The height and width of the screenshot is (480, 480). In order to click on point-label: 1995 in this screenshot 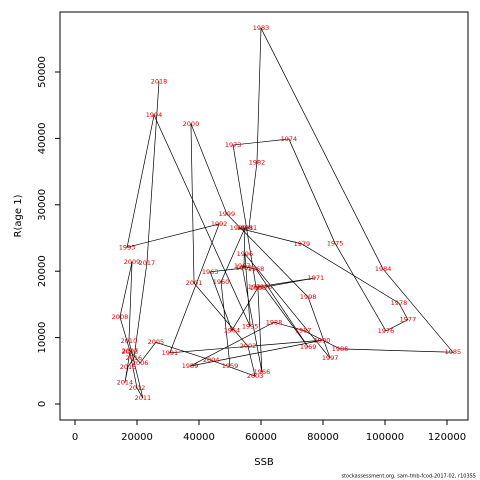, I will do `click(250, 326)`.